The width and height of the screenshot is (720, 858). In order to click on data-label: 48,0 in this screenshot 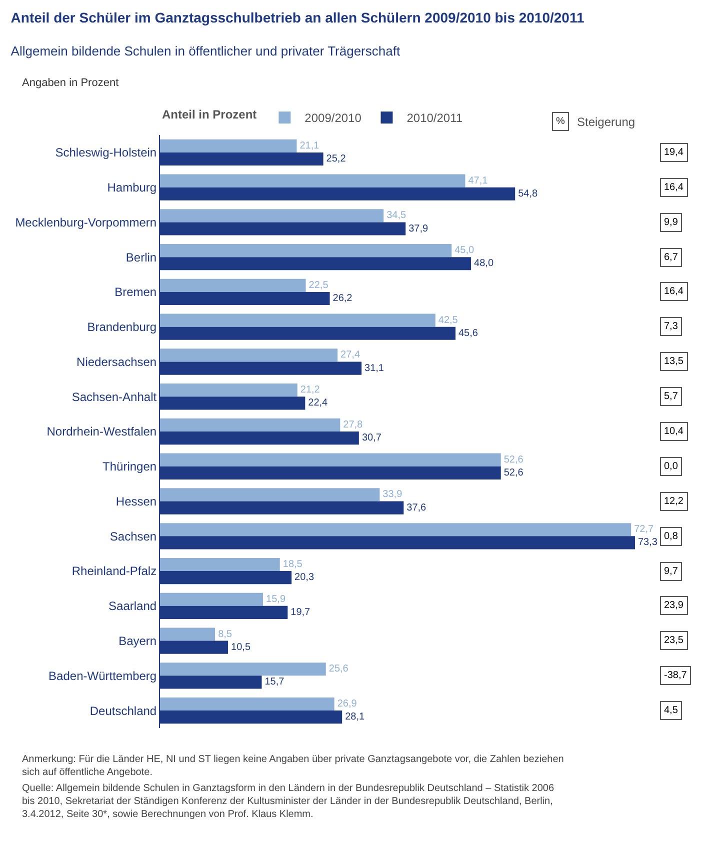, I will do `click(484, 264)`.